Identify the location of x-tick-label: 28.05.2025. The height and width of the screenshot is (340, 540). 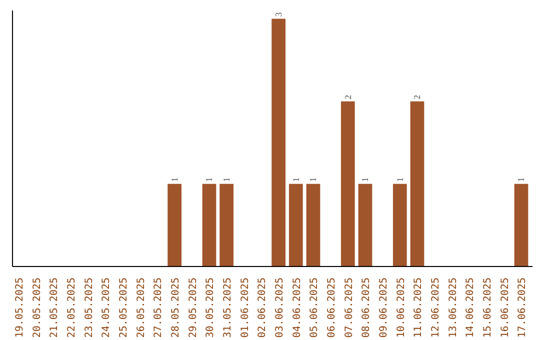
(176, 307).